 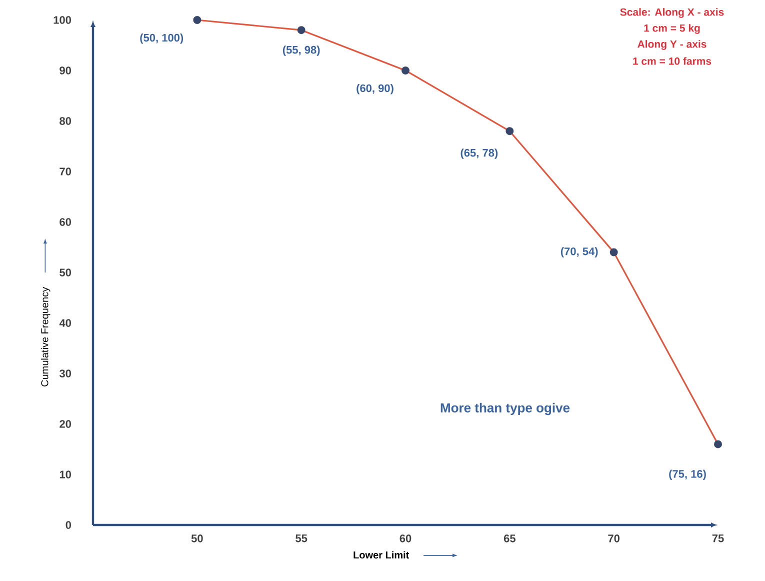 What do you see at coordinates (66, 70) in the screenshot?
I see `y-tick-label: 90` at bounding box center [66, 70].